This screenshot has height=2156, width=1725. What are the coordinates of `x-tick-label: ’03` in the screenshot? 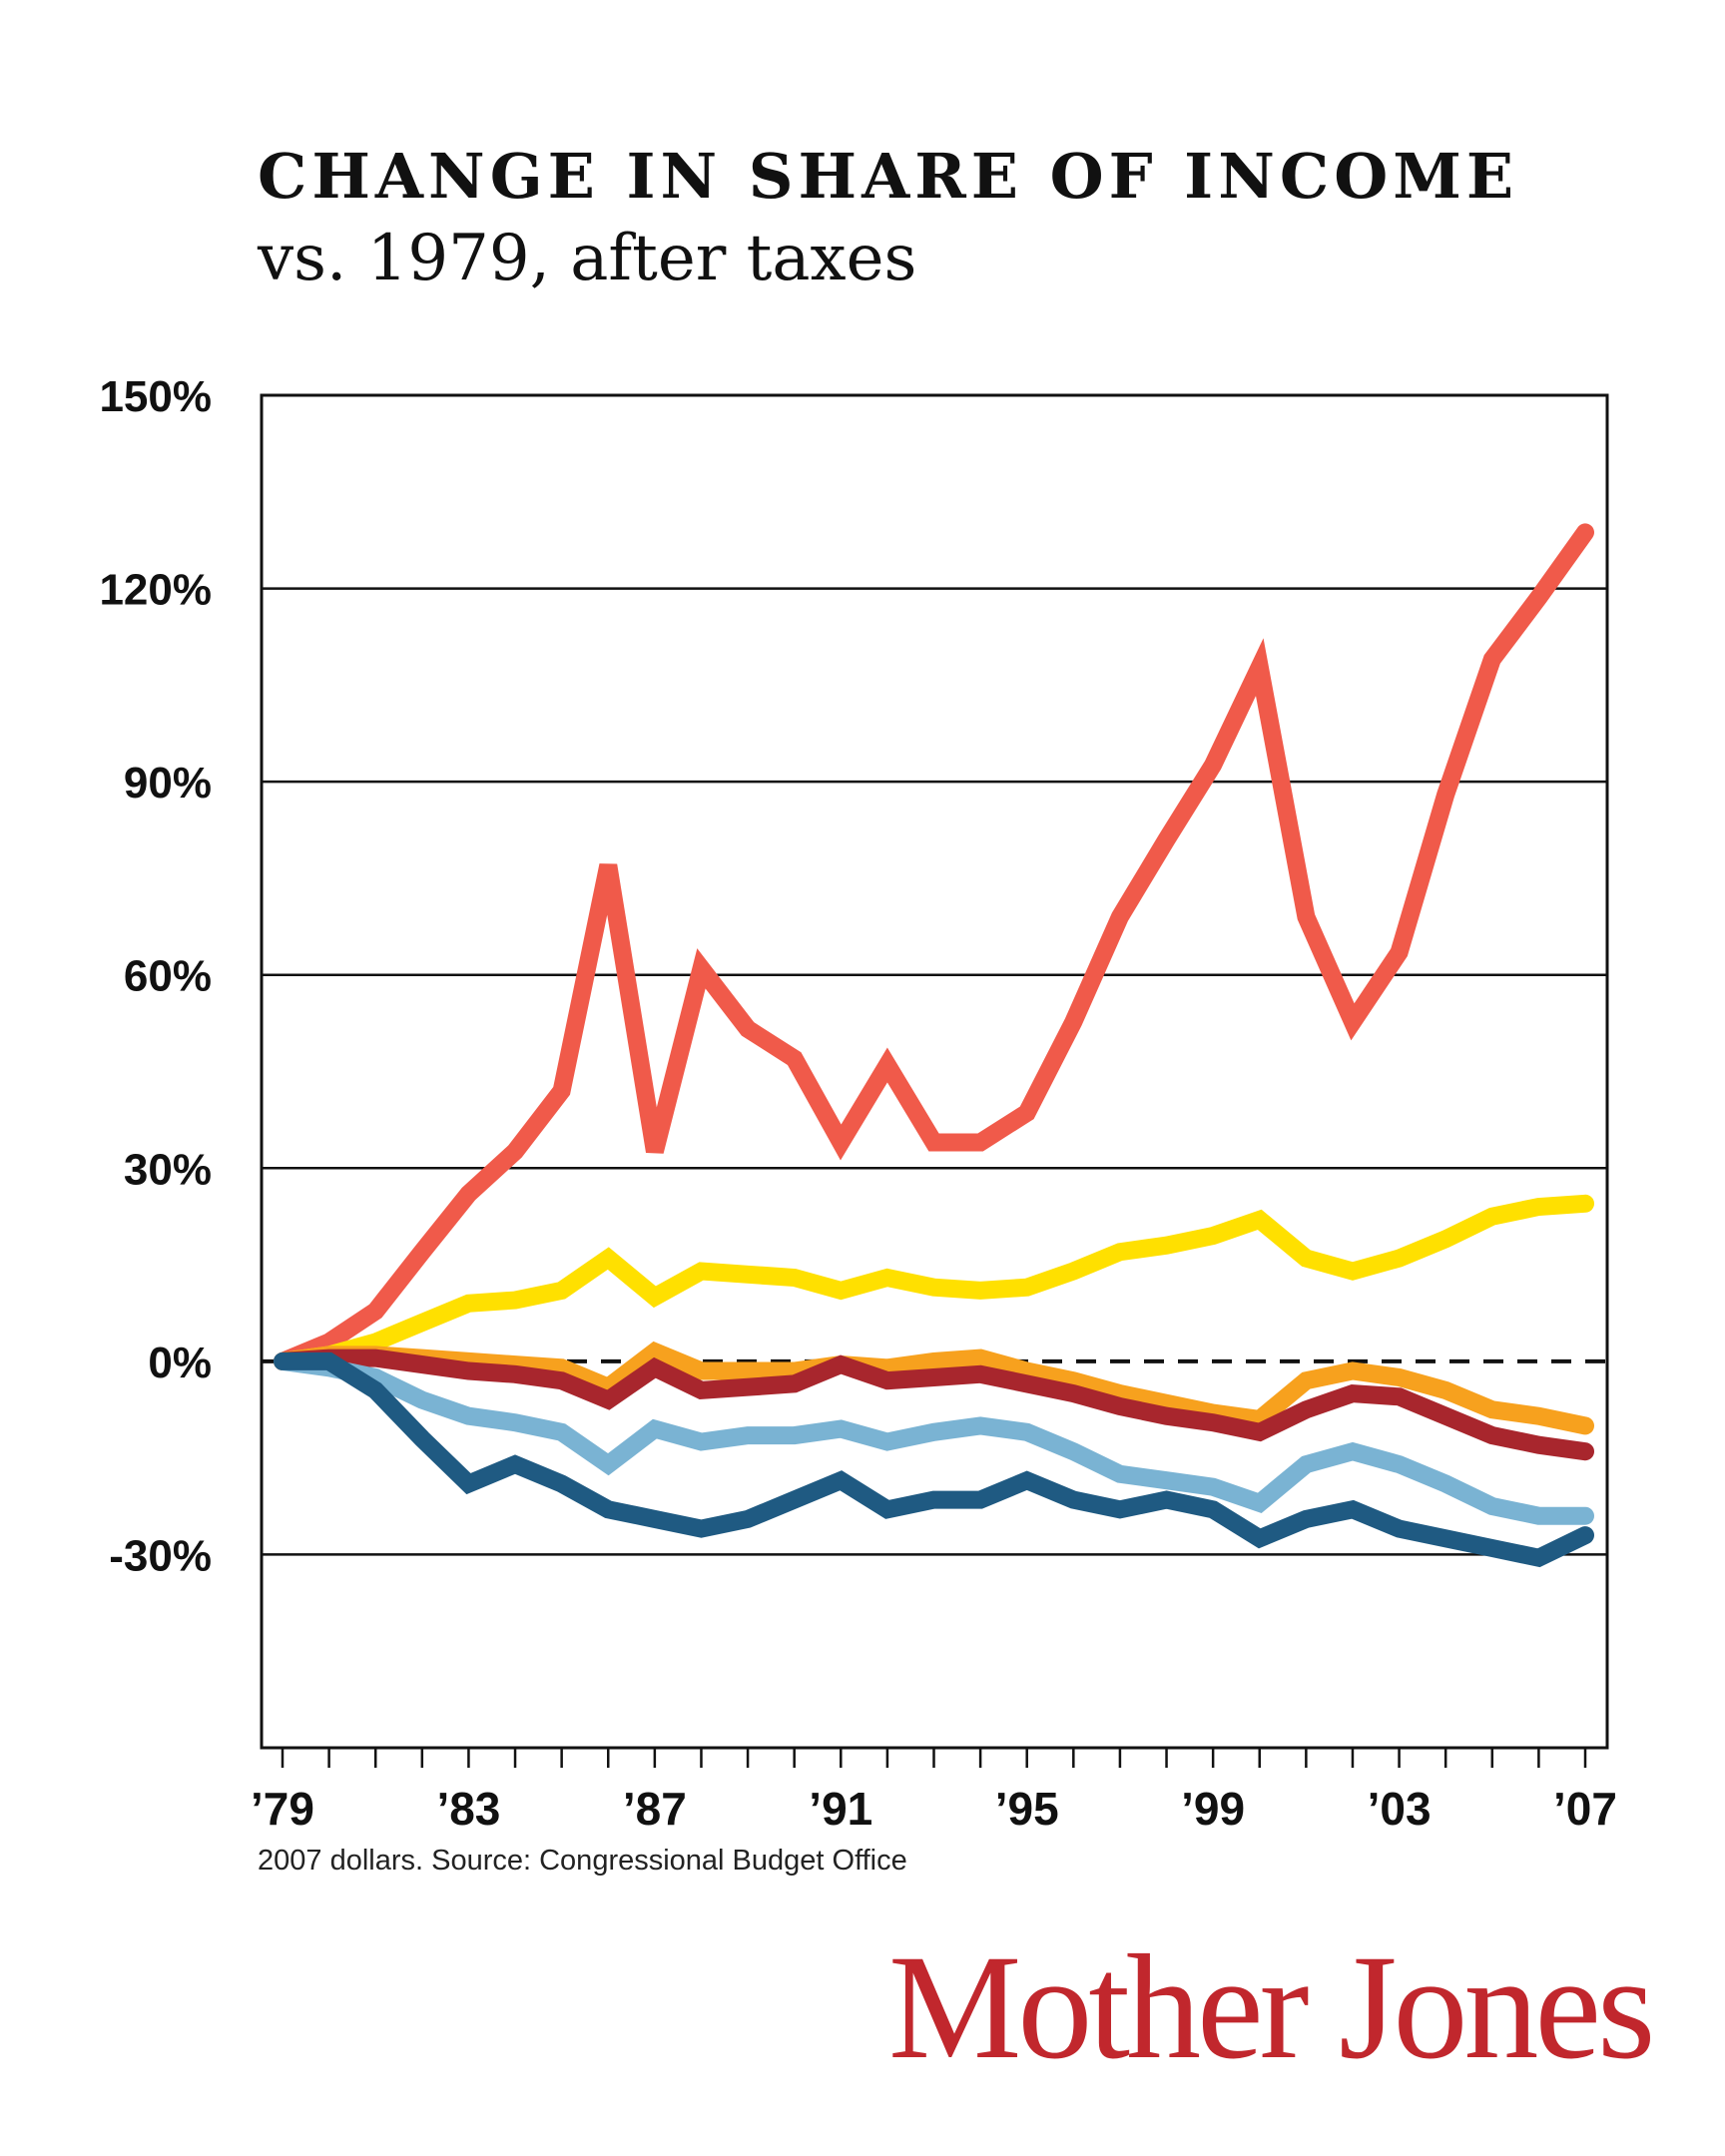 It's located at (1400, 1809).